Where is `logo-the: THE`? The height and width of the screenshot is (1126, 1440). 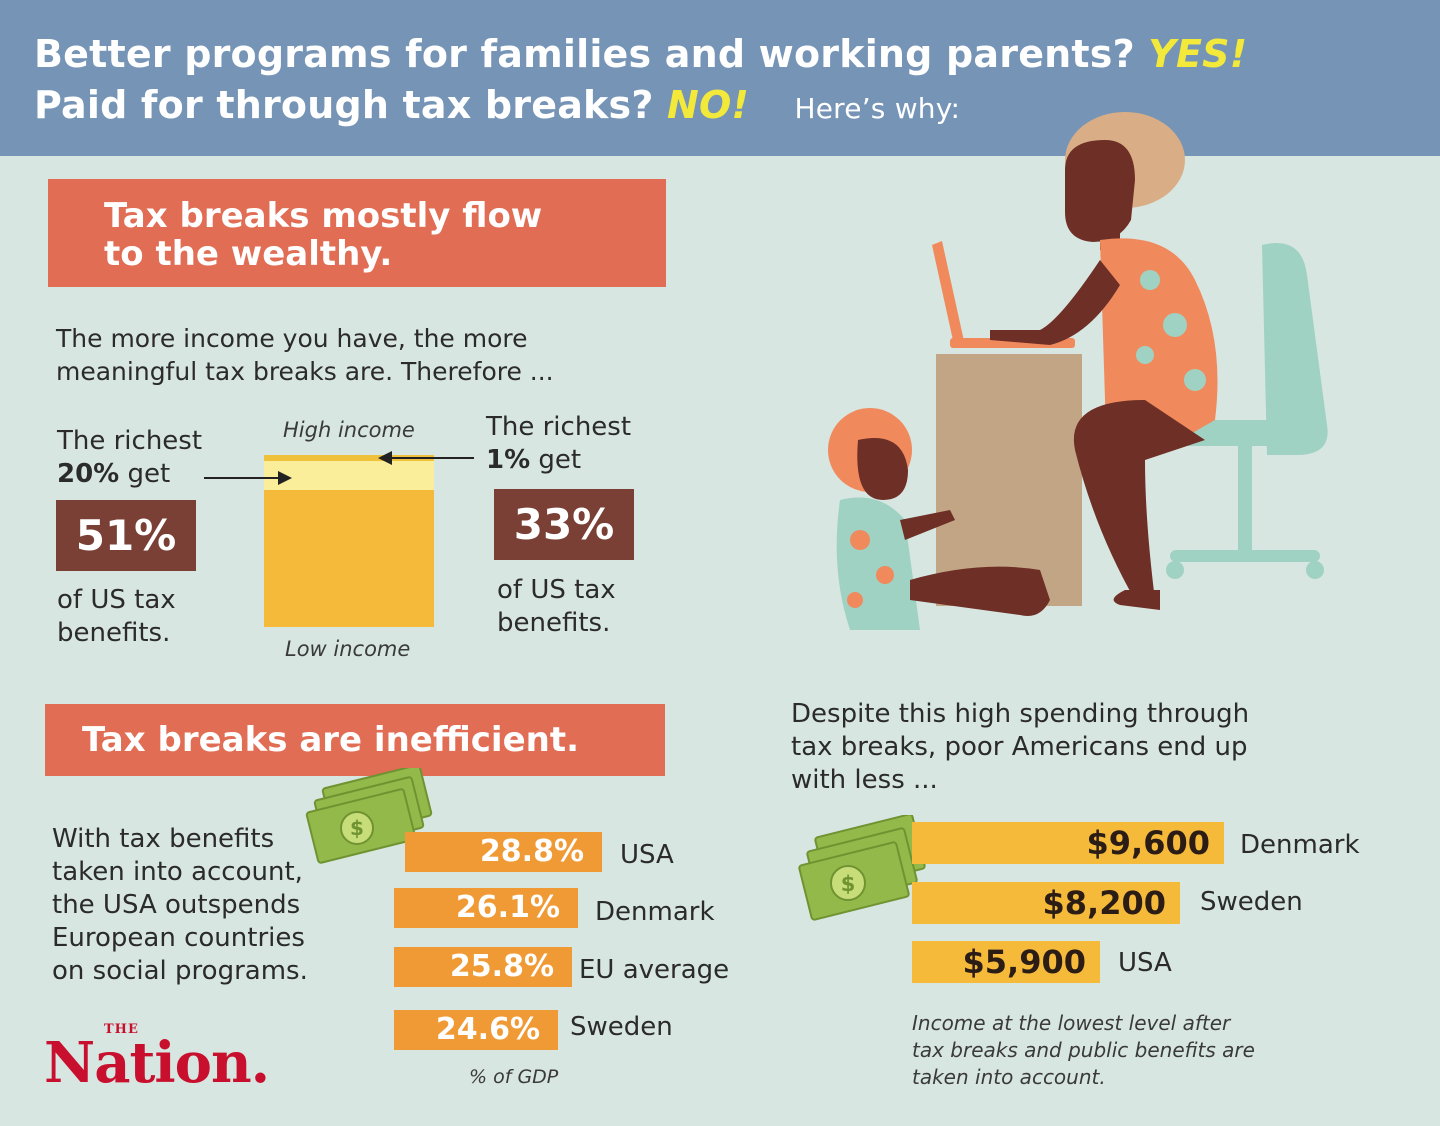
logo-the: THE is located at coordinates (121, 1029).